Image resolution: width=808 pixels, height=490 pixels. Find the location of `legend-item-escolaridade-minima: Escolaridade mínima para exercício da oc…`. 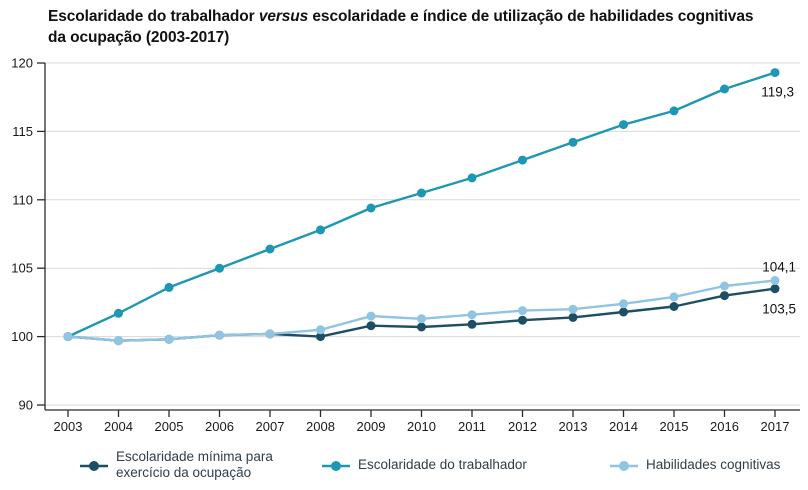

legend-item-escolaridade-minima: Escolaridade mínima para exercício da oc… is located at coordinates (193, 465).